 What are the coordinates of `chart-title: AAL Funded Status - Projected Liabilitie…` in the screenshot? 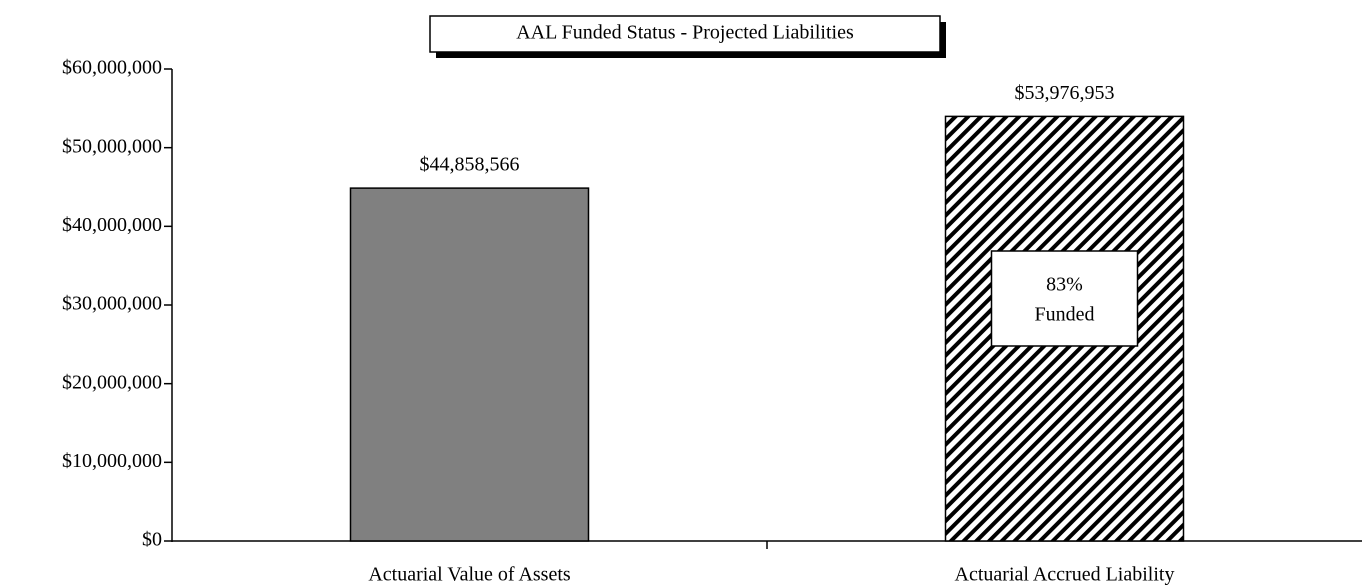 It's located at (685, 33).